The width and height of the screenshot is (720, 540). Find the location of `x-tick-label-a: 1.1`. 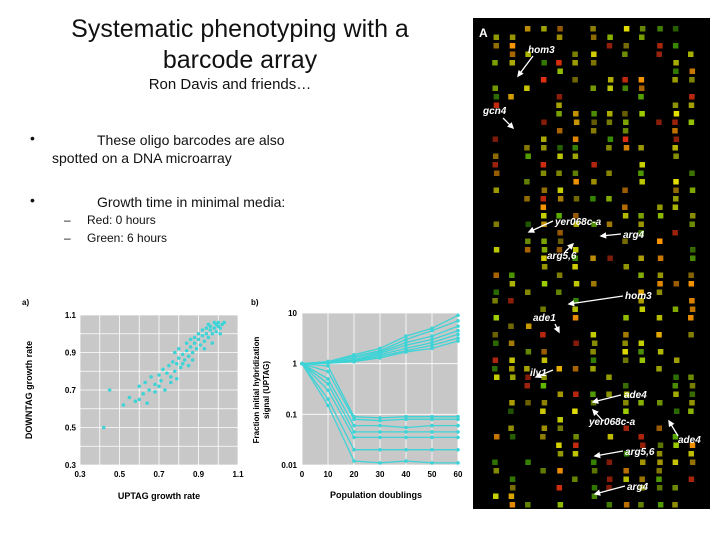

x-tick-label-a: 1.1 is located at coordinates (238, 474).